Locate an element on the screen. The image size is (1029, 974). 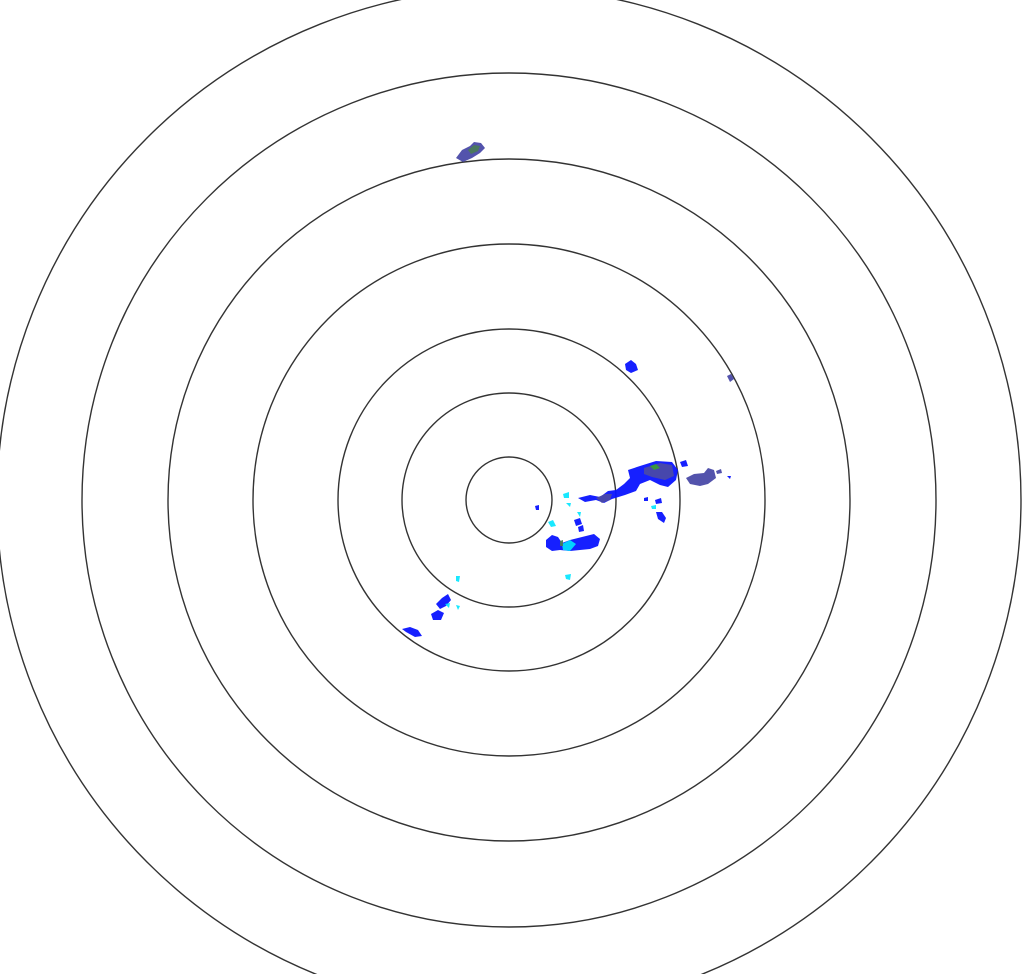
echo-east-band-tail is located at coordinates (604, 498).